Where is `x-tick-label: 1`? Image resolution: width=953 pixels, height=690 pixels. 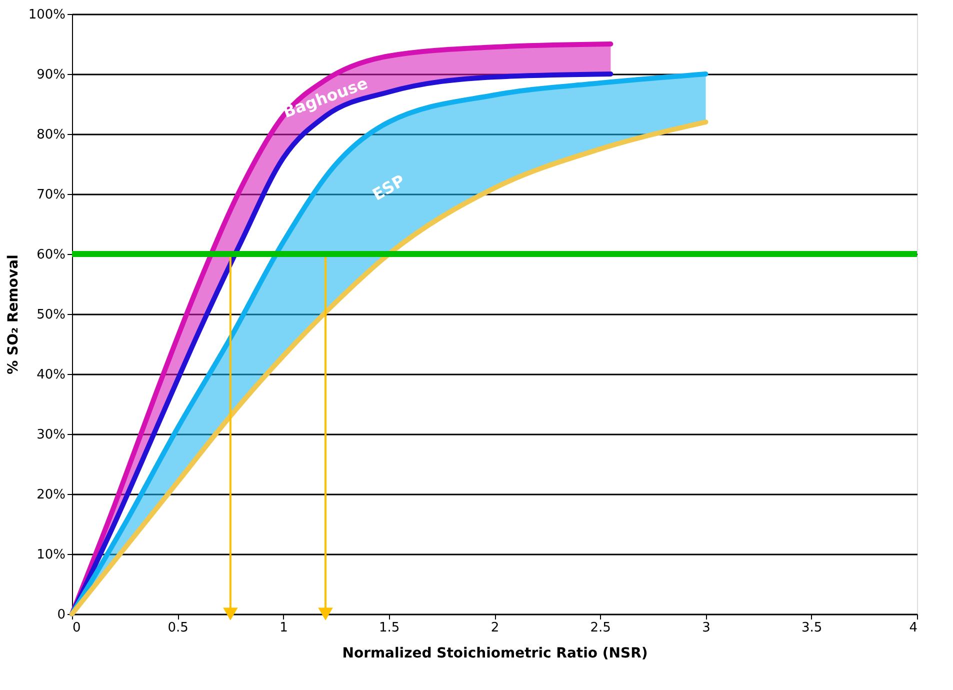
x-tick-label: 1 is located at coordinates (284, 628).